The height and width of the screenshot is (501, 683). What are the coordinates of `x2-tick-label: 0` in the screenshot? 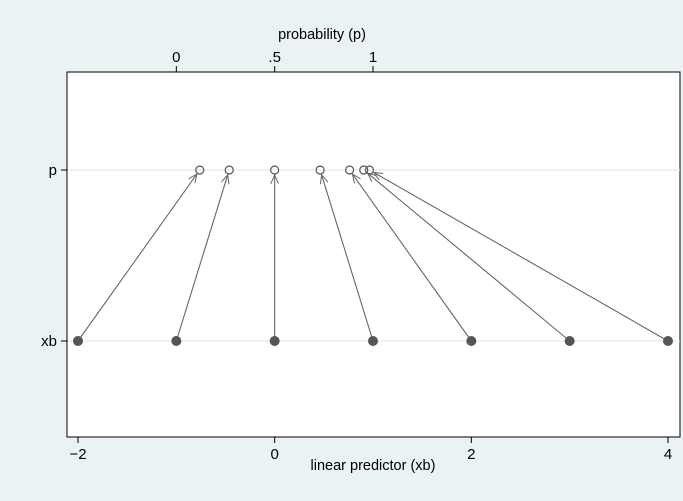 It's located at (176, 57).